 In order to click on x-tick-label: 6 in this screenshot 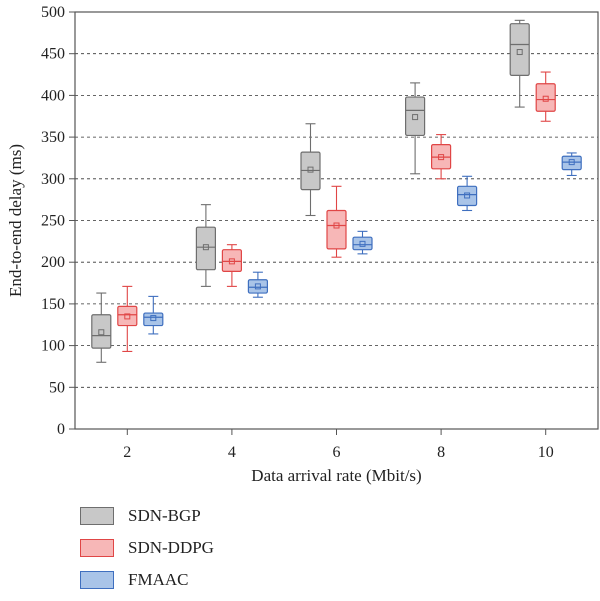, I will do `click(337, 452)`.